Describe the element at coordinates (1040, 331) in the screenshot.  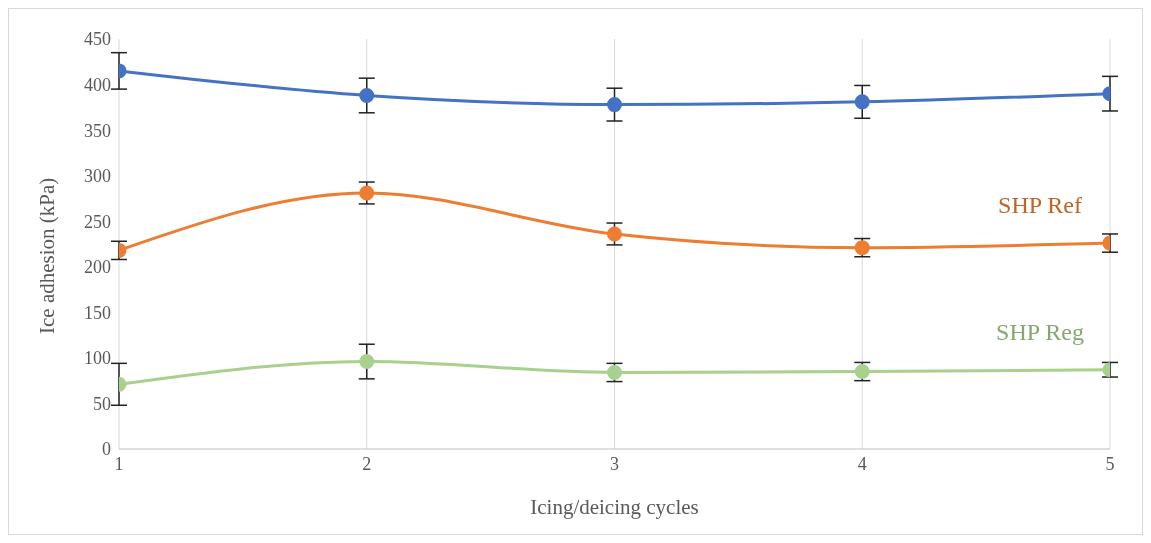
I see `series-label: SHP Reg` at that location.